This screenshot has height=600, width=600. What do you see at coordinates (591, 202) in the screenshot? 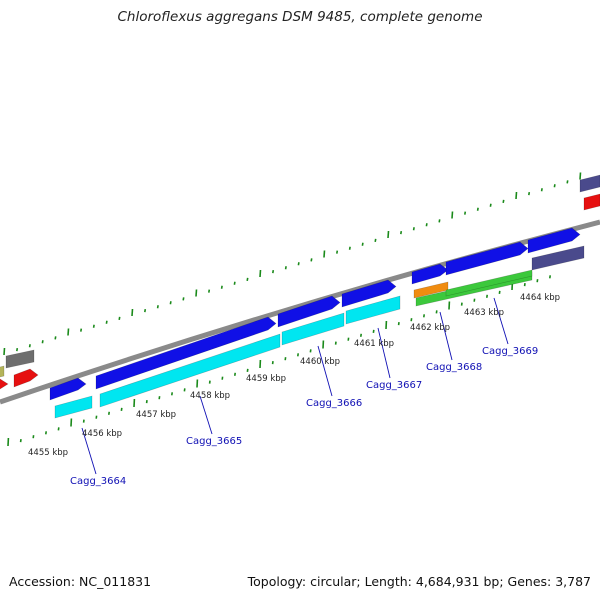
I see `red-top-right` at bounding box center [591, 202].